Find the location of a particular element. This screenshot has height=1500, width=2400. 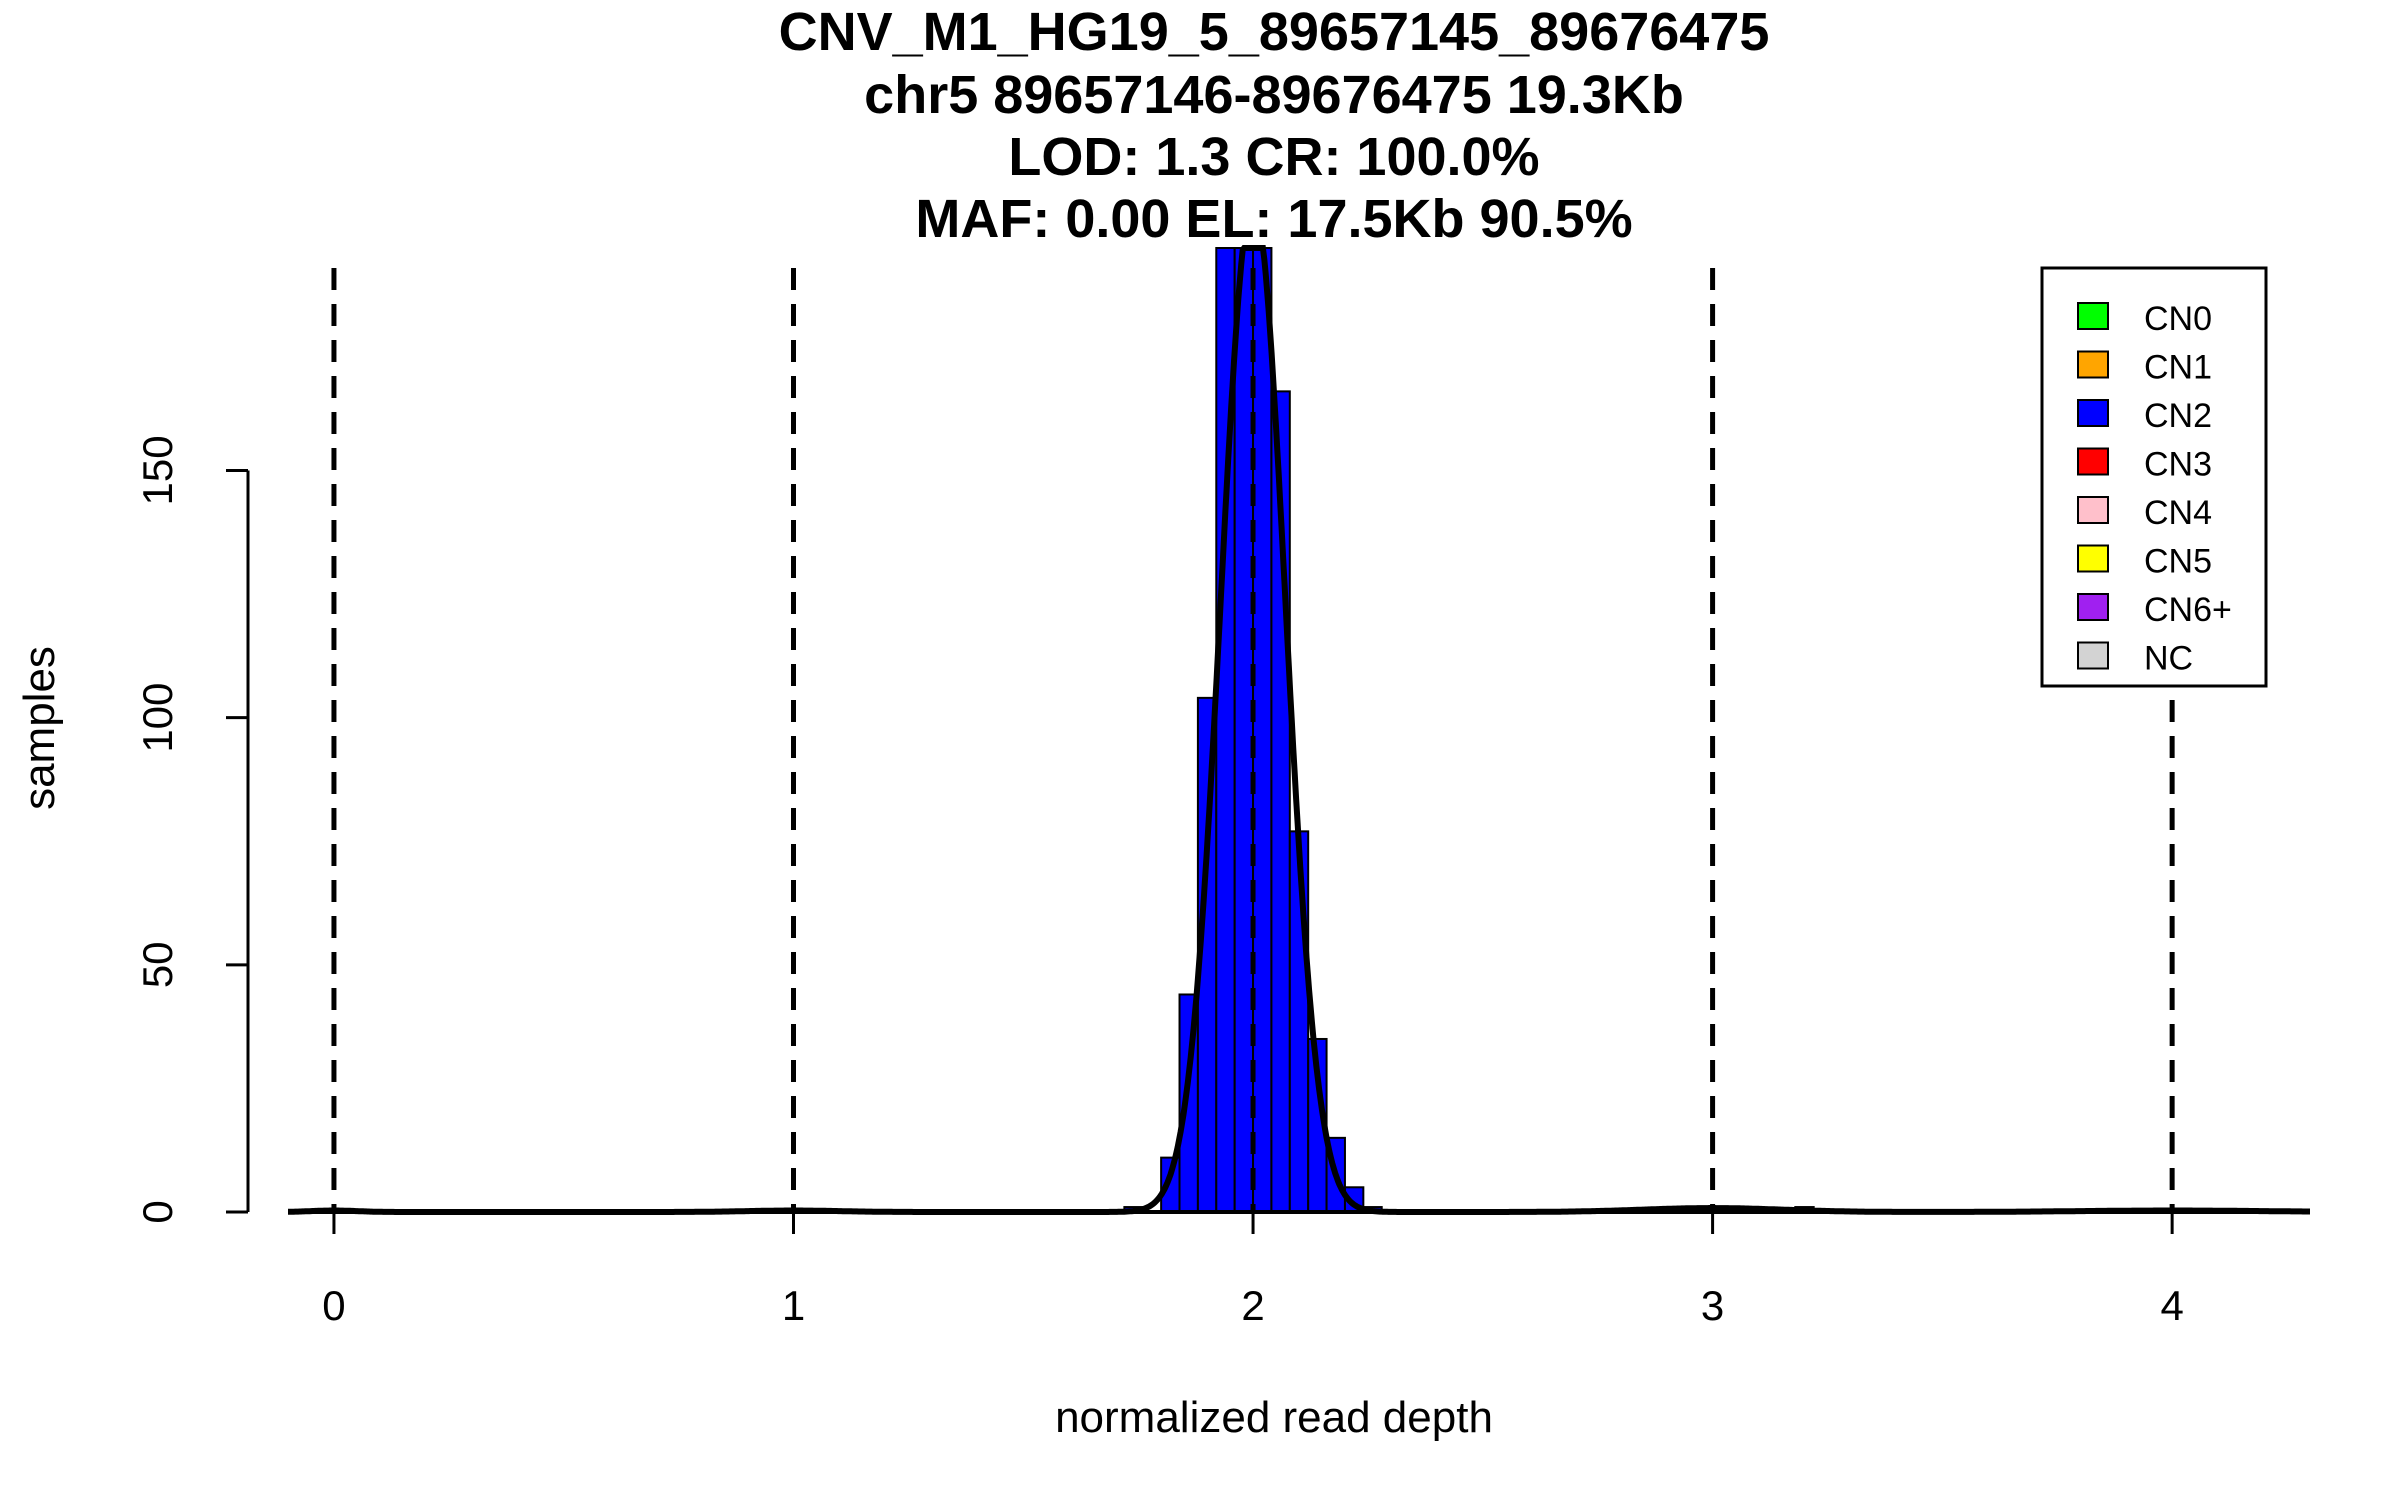

legend-swatch-cn1 is located at coordinates (2093, 364).